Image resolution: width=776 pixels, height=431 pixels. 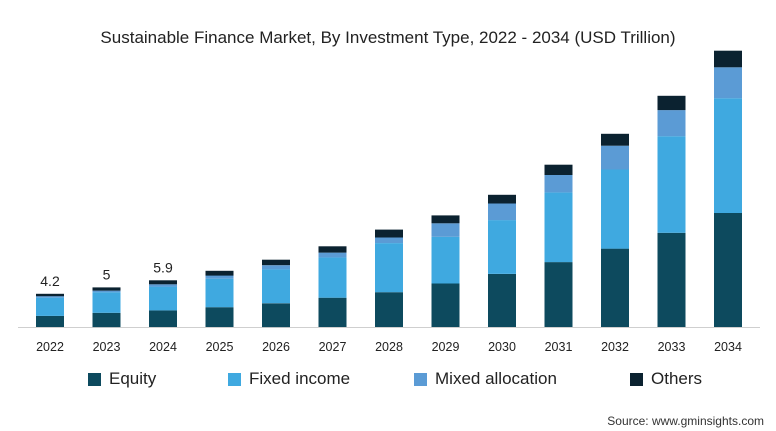 I want to click on bar-others-2027, so click(x=332, y=249).